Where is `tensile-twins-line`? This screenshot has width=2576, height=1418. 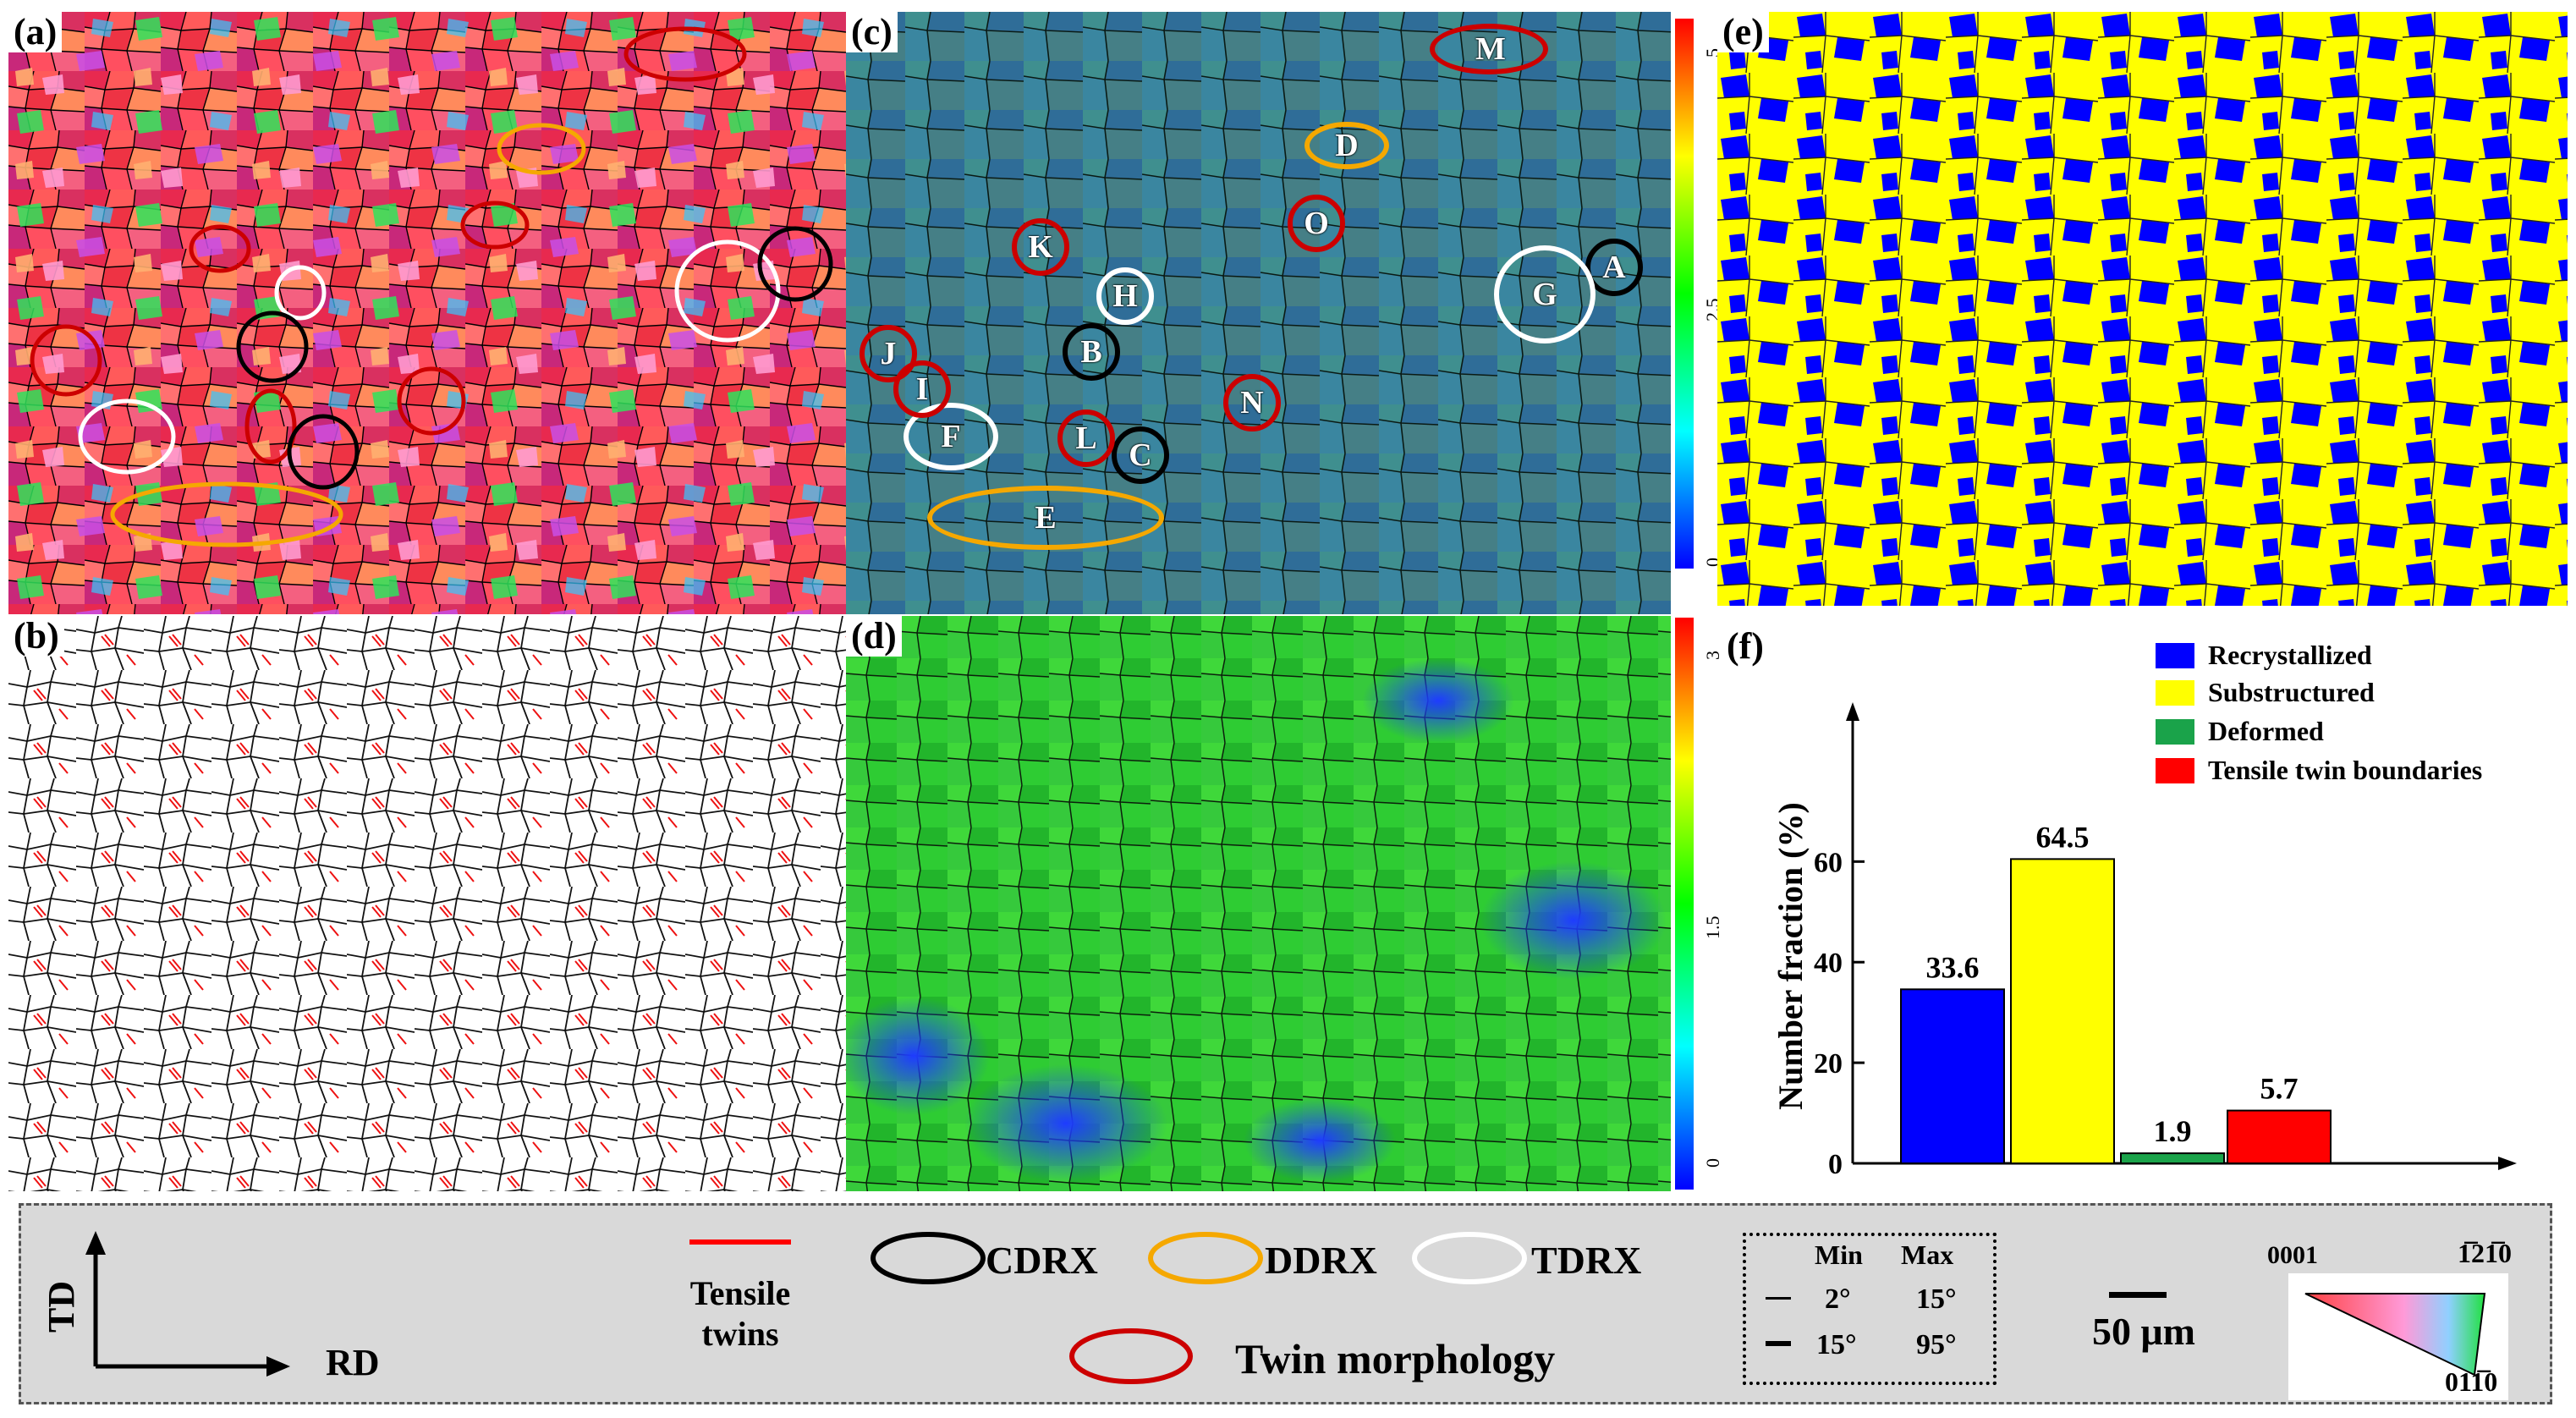
tensile-twins-line is located at coordinates (740, 1242).